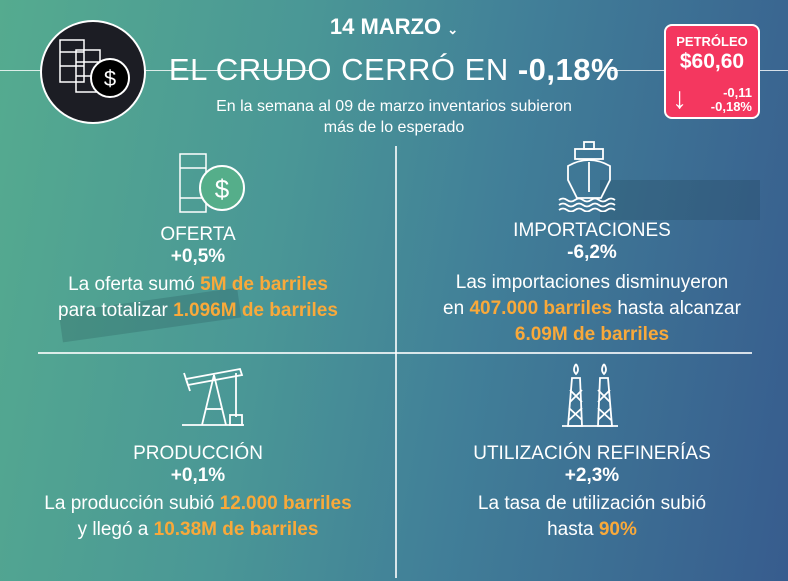 The width and height of the screenshot is (788, 581). Describe the element at coordinates (592, 252) in the screenshot. I see `section-pct: -6,2%` at that location.